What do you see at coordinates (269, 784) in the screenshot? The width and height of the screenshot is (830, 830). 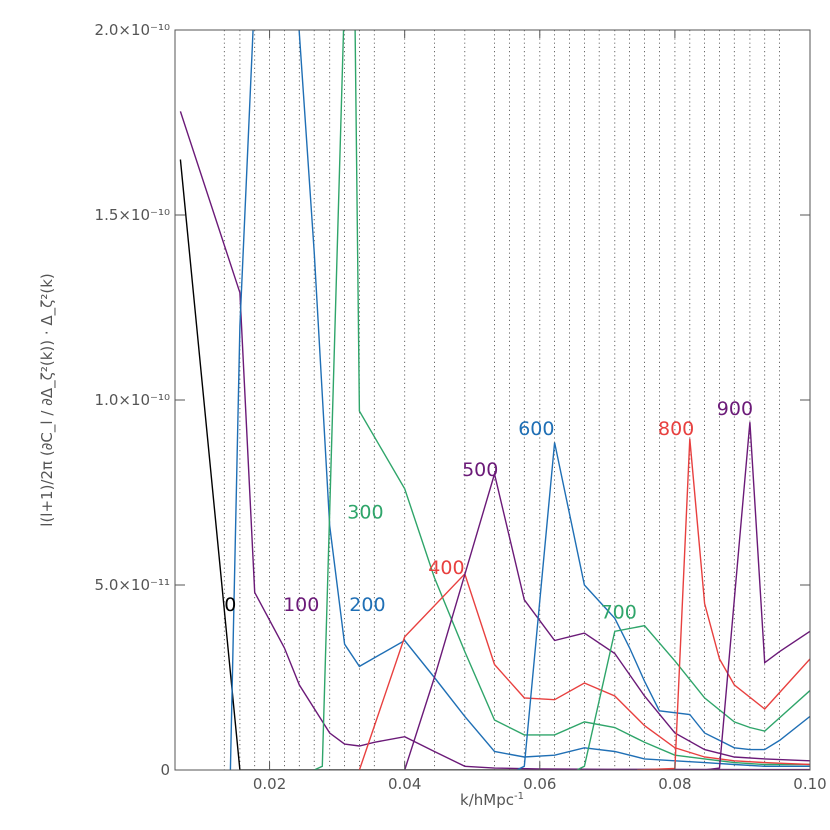 I see `x-tick-label: 0.02` at bounding box center [269, 784].